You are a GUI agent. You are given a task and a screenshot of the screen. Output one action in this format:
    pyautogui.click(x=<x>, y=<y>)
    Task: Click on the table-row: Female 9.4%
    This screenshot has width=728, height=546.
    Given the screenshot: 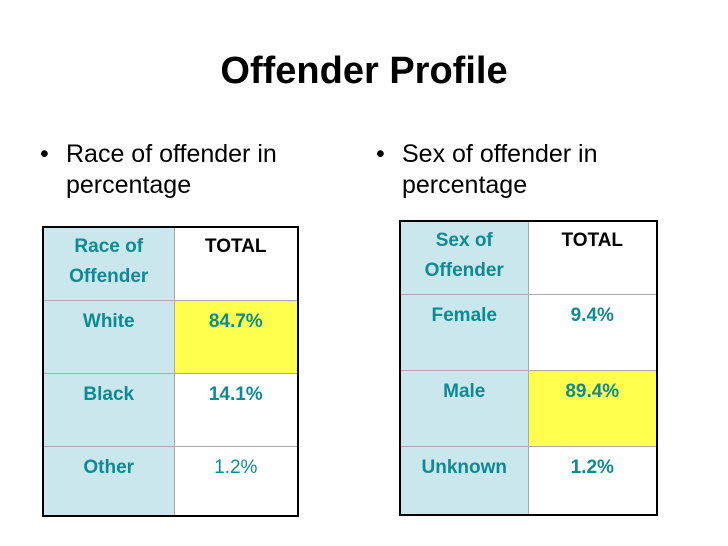 What is the action you would take?
    pyautogui.click(x=528, y=332)
    